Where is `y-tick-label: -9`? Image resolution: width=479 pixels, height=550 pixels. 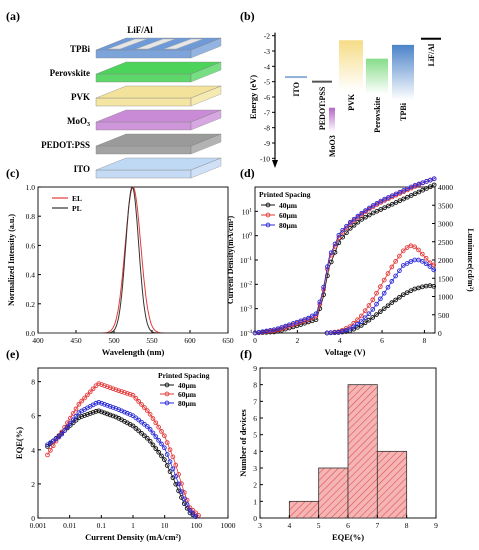
y-tick-label: -9 is located at coordinates (267, 143).